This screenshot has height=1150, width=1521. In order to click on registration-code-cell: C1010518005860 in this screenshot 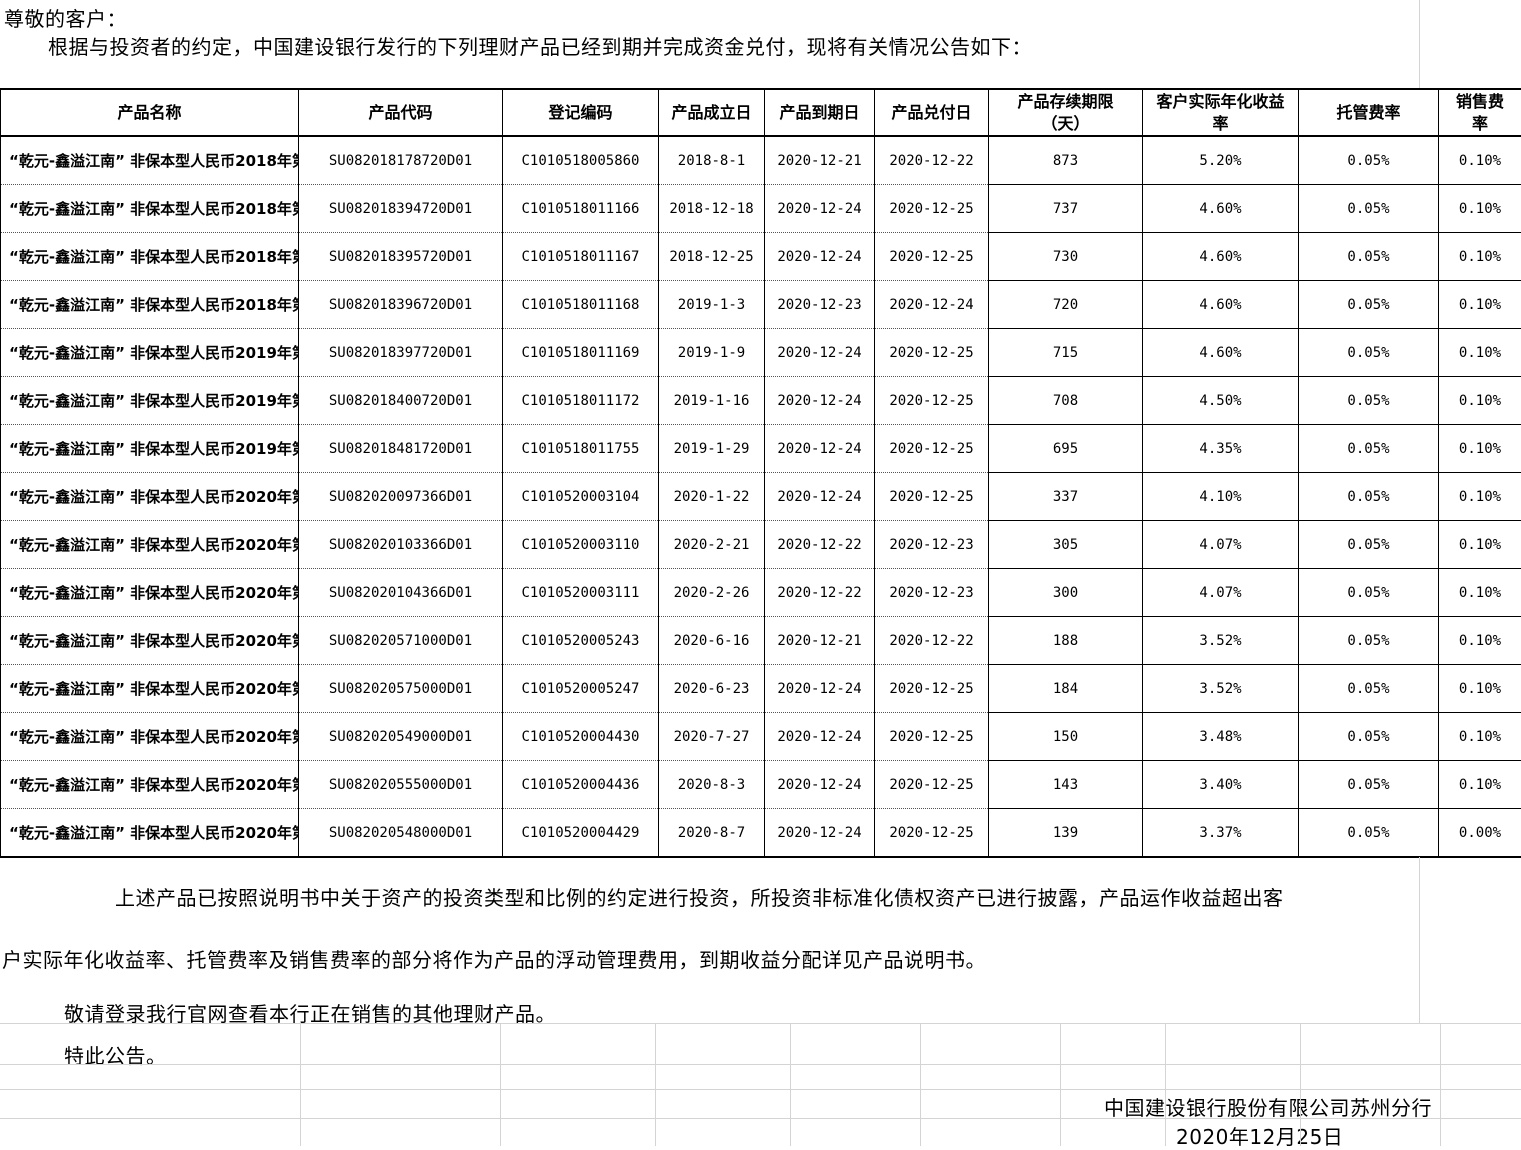, I will do `click(581, 160)`.